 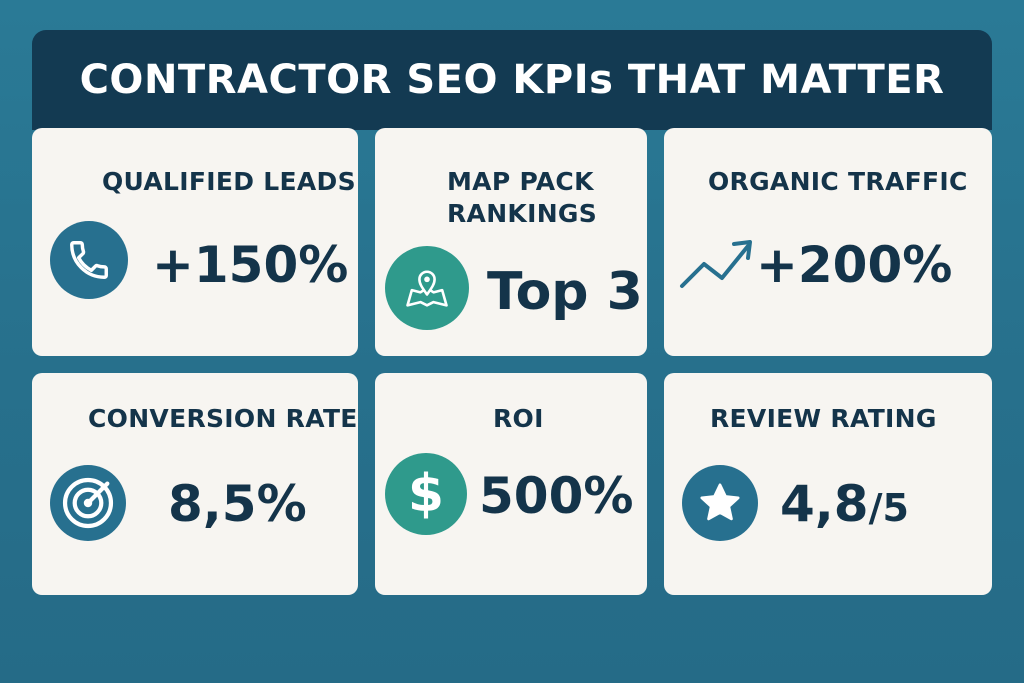 I want to click on page-title: CONTRACTOR SEO KPIs THAT MATTER, so click(x=512, y=80).